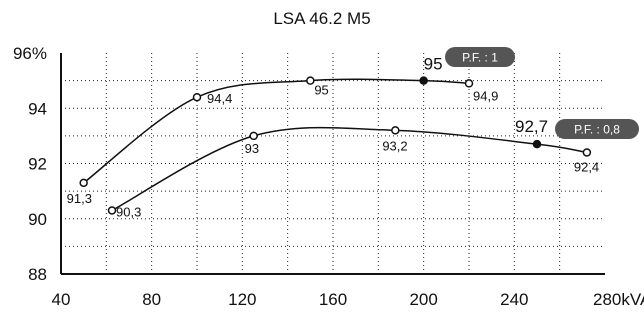 This screenshot has width=644, height=320. I want to click on x-tick-label: 280kVA, so click(618, 299).